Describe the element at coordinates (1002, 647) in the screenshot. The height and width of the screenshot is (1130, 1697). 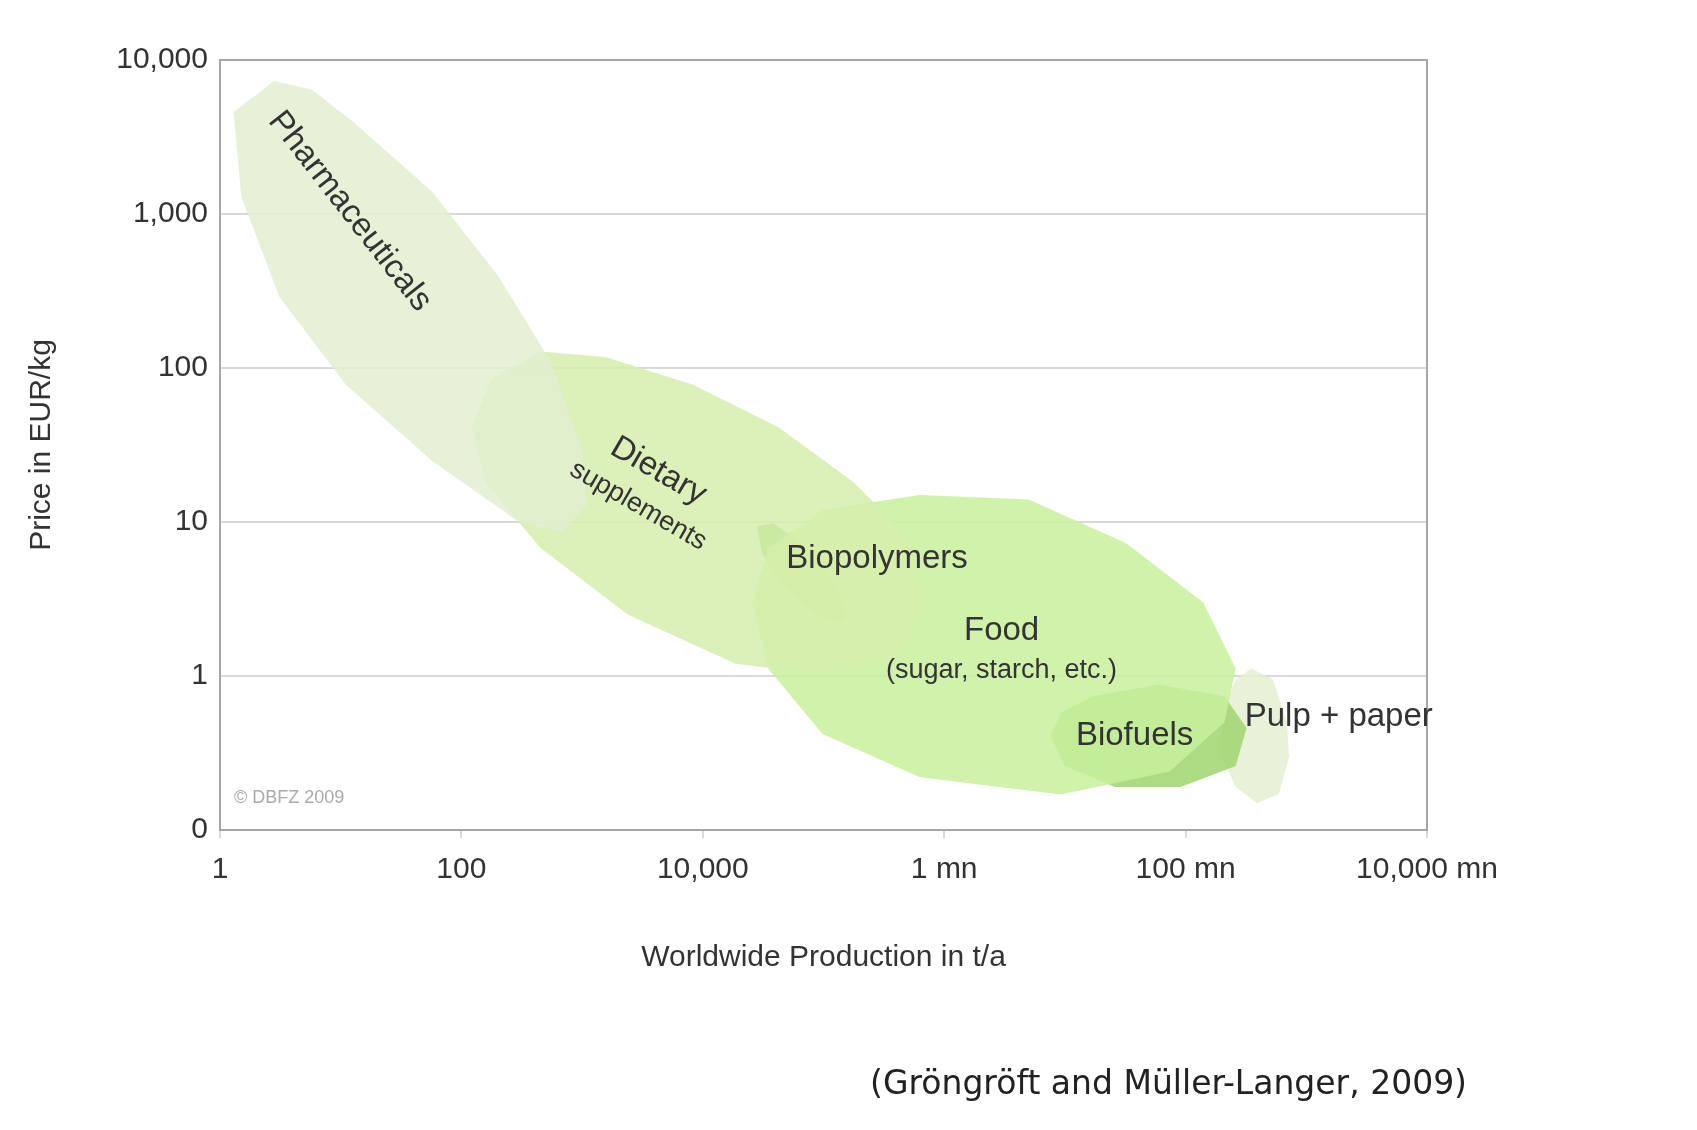
I see `series-label: Food (sugar, starch, etc.)` at that location.